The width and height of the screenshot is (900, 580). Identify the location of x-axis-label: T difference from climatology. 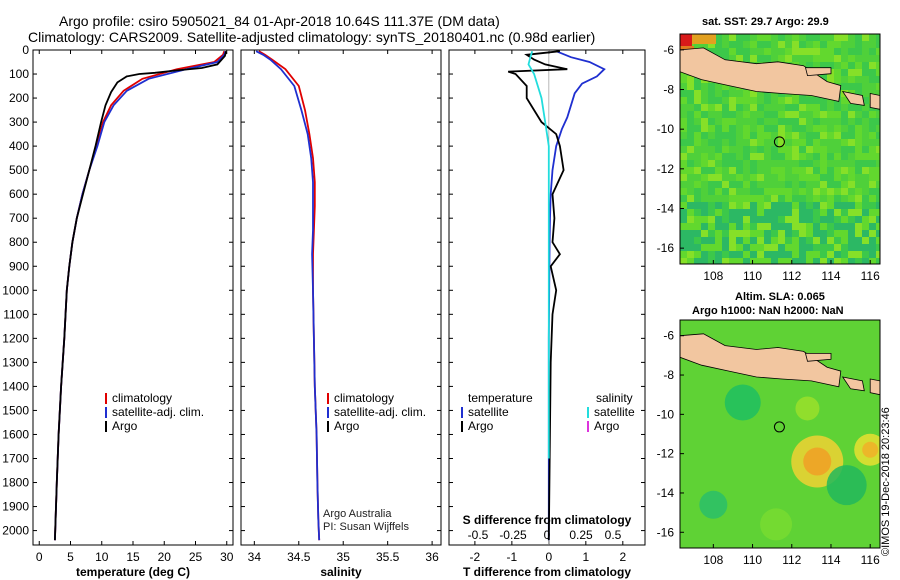
(547, 572).